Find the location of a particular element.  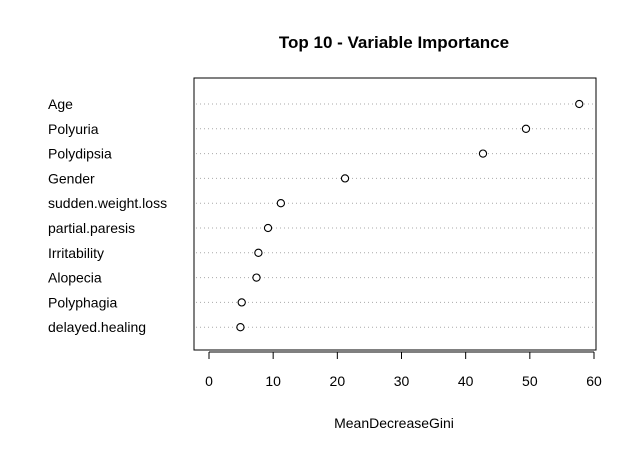

category-label: sudden.weight.loss is located at coordinates (107, 203).